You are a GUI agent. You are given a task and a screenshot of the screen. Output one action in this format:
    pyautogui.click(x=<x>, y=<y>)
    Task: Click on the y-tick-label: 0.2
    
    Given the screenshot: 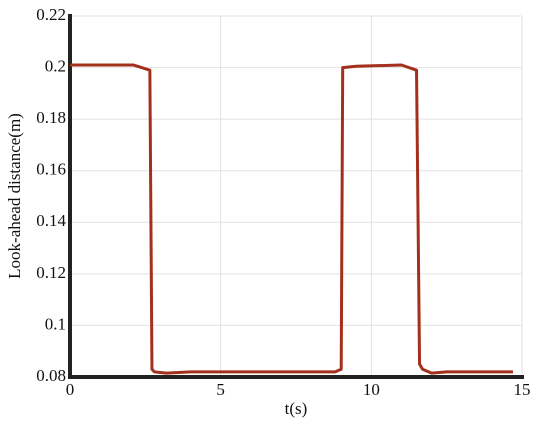 What is the action you would take?
    pyautogui.click(x=55, y=65)
    